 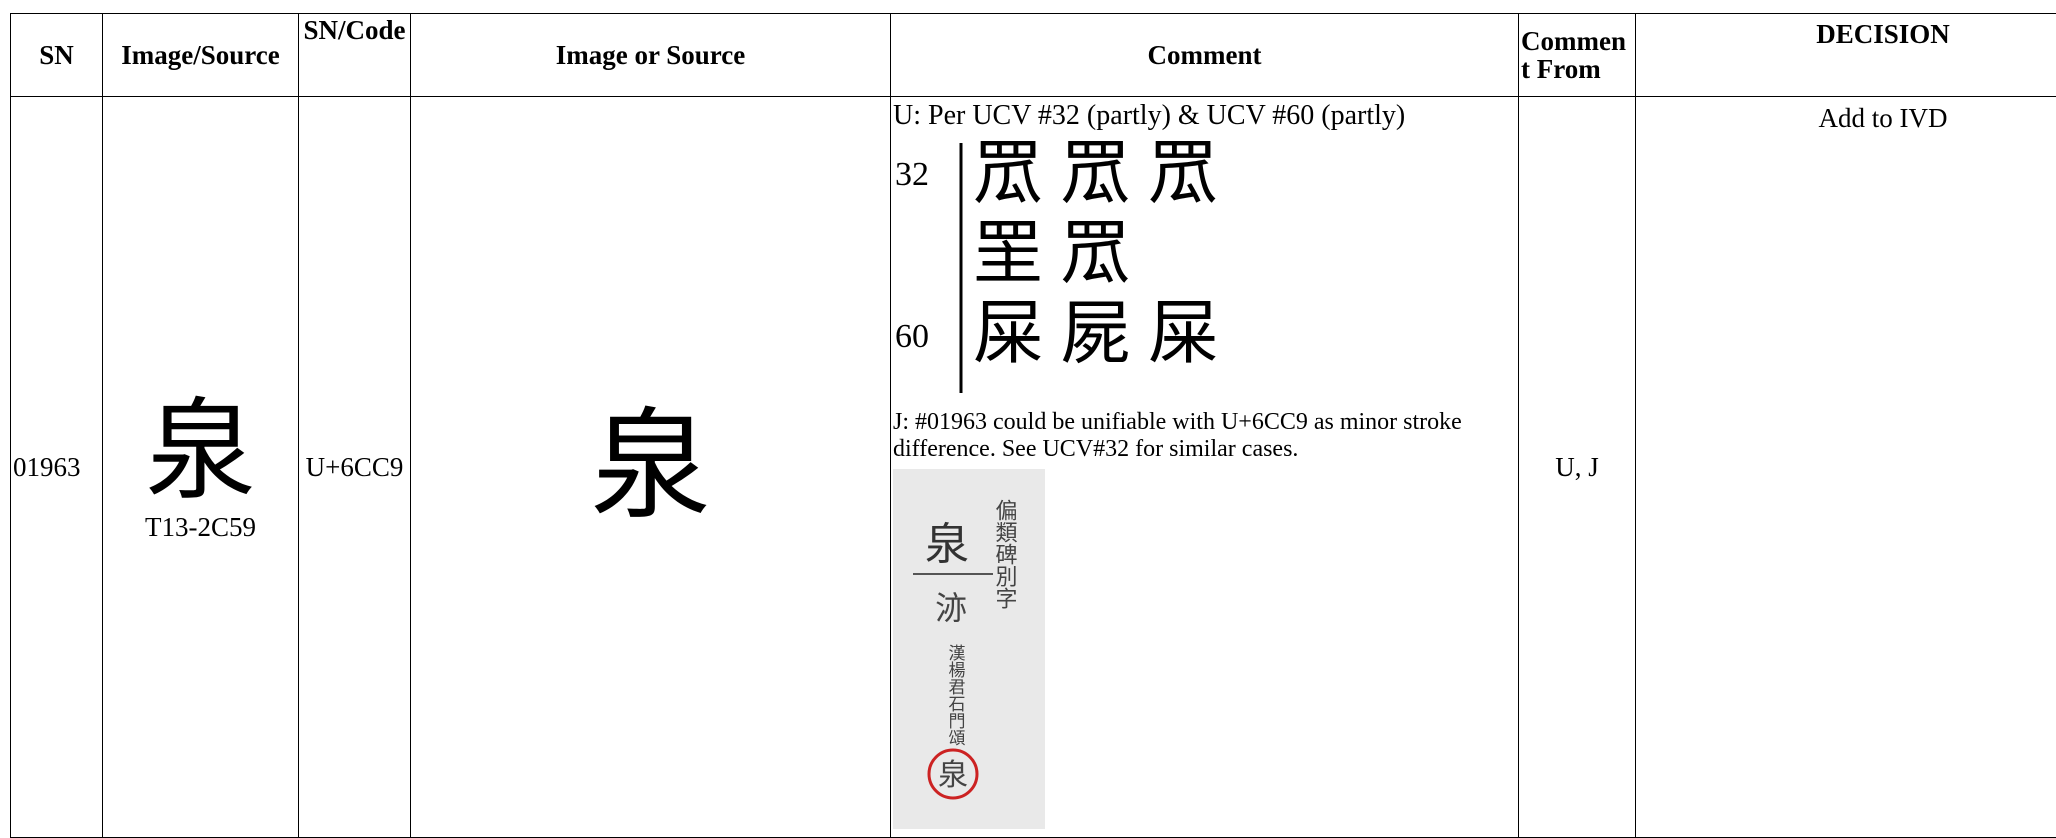 I want to click on scan-image: 偏類碑別字 泉 洂 漢楊君石門頌 泉, so click(x=969, y=649).